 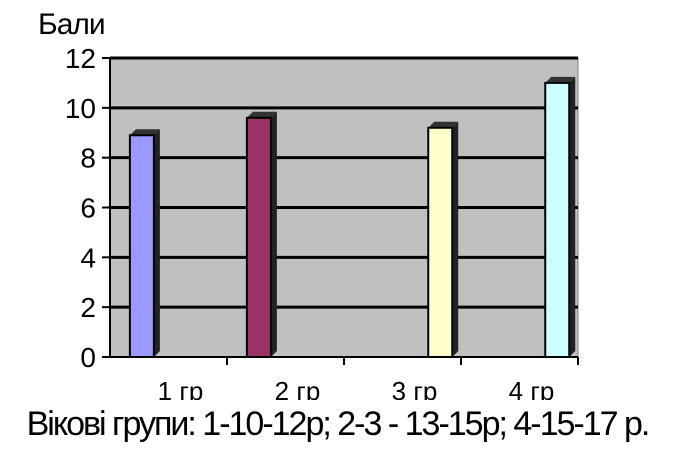 I want to click on y-tick-label: 6, so click(x=88, y=208).